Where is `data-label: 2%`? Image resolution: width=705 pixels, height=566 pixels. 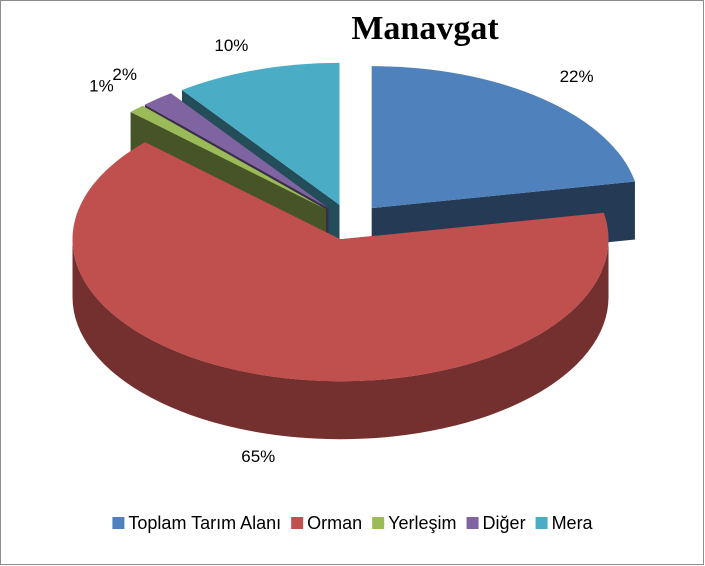
data-label: 2% is located at coordinates (124, 74).